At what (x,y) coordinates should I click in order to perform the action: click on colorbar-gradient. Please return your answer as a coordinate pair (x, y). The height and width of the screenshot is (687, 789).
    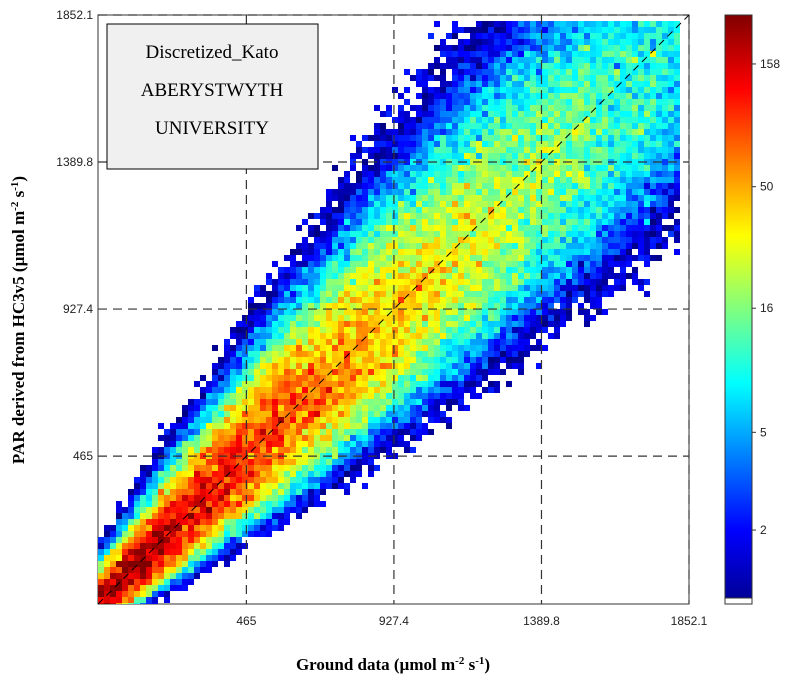
    Looking at the image, I should click on (738, 309).